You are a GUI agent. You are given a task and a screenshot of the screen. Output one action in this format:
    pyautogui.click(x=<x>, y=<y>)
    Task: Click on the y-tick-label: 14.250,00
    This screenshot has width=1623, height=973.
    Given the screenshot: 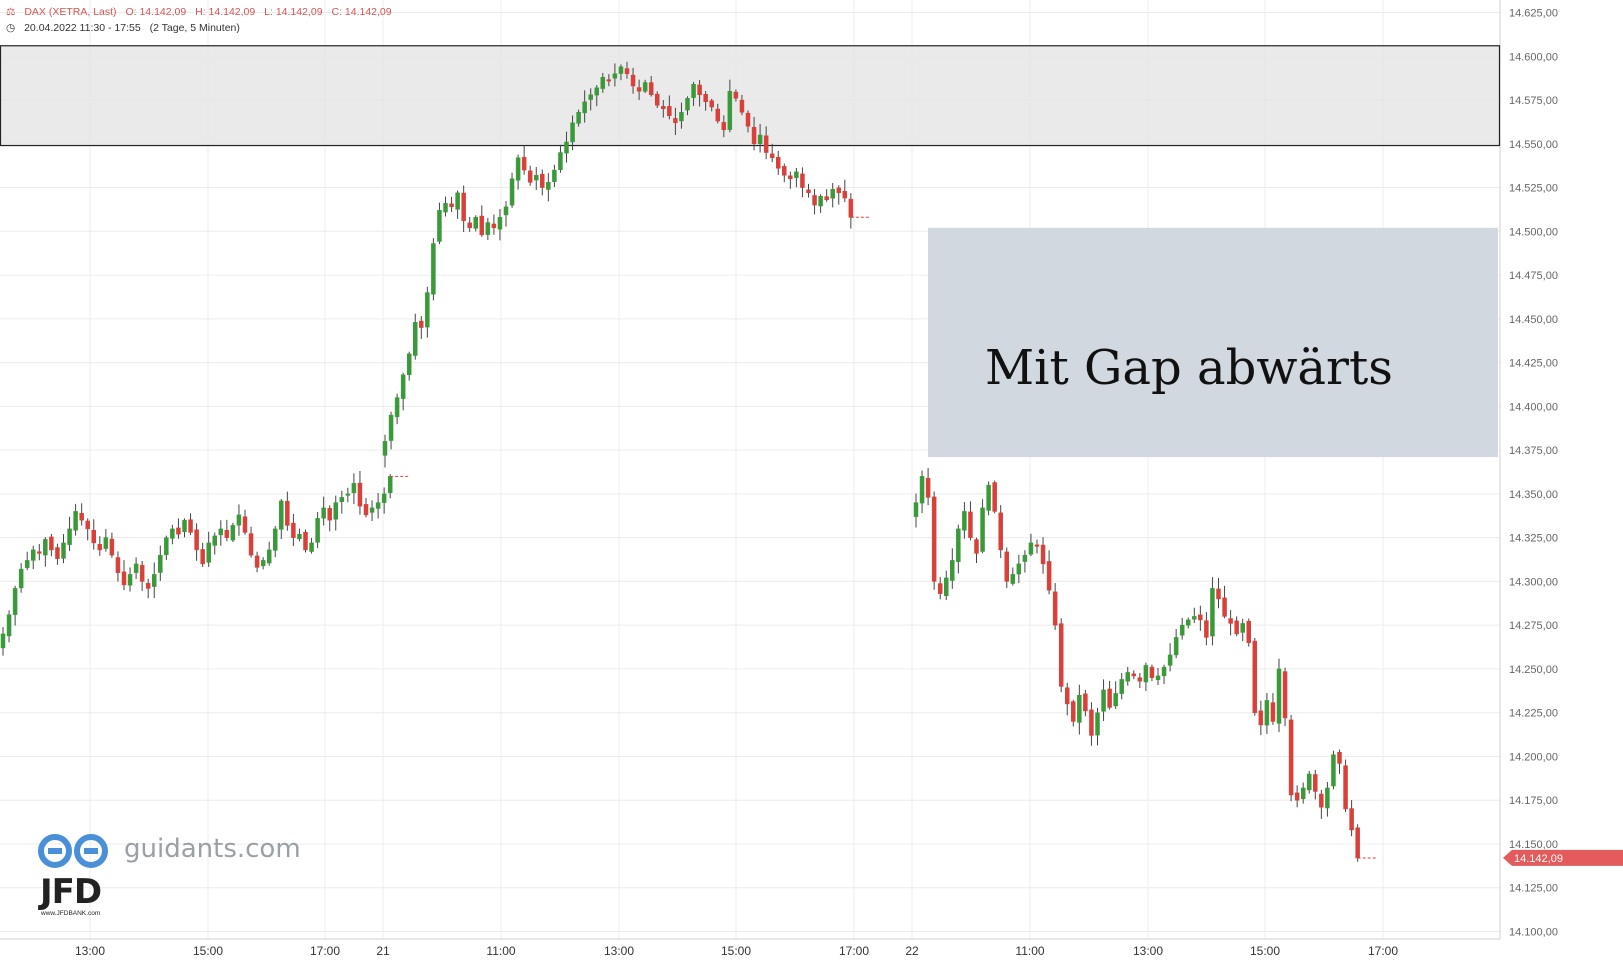 What is the action you would take?
    pyautogui.click(x=1533, y=670)
    